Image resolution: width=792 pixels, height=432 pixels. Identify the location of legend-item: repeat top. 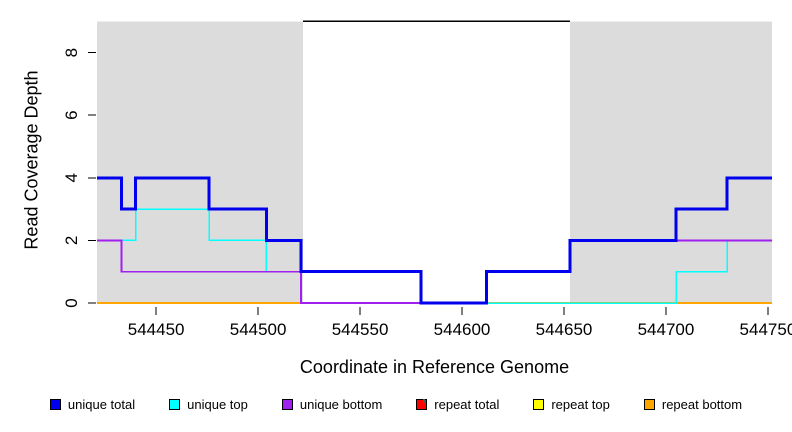
(571, 404).